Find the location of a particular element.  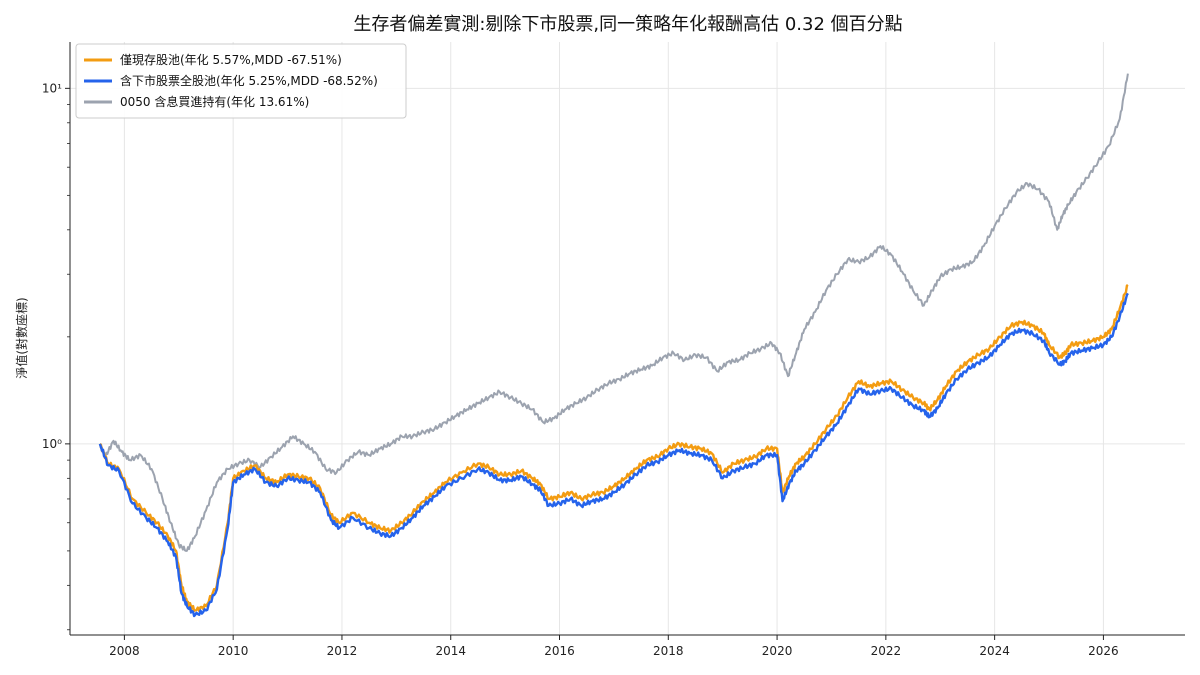

x-tick-label: 2016 is located at coordinates (559, 651).